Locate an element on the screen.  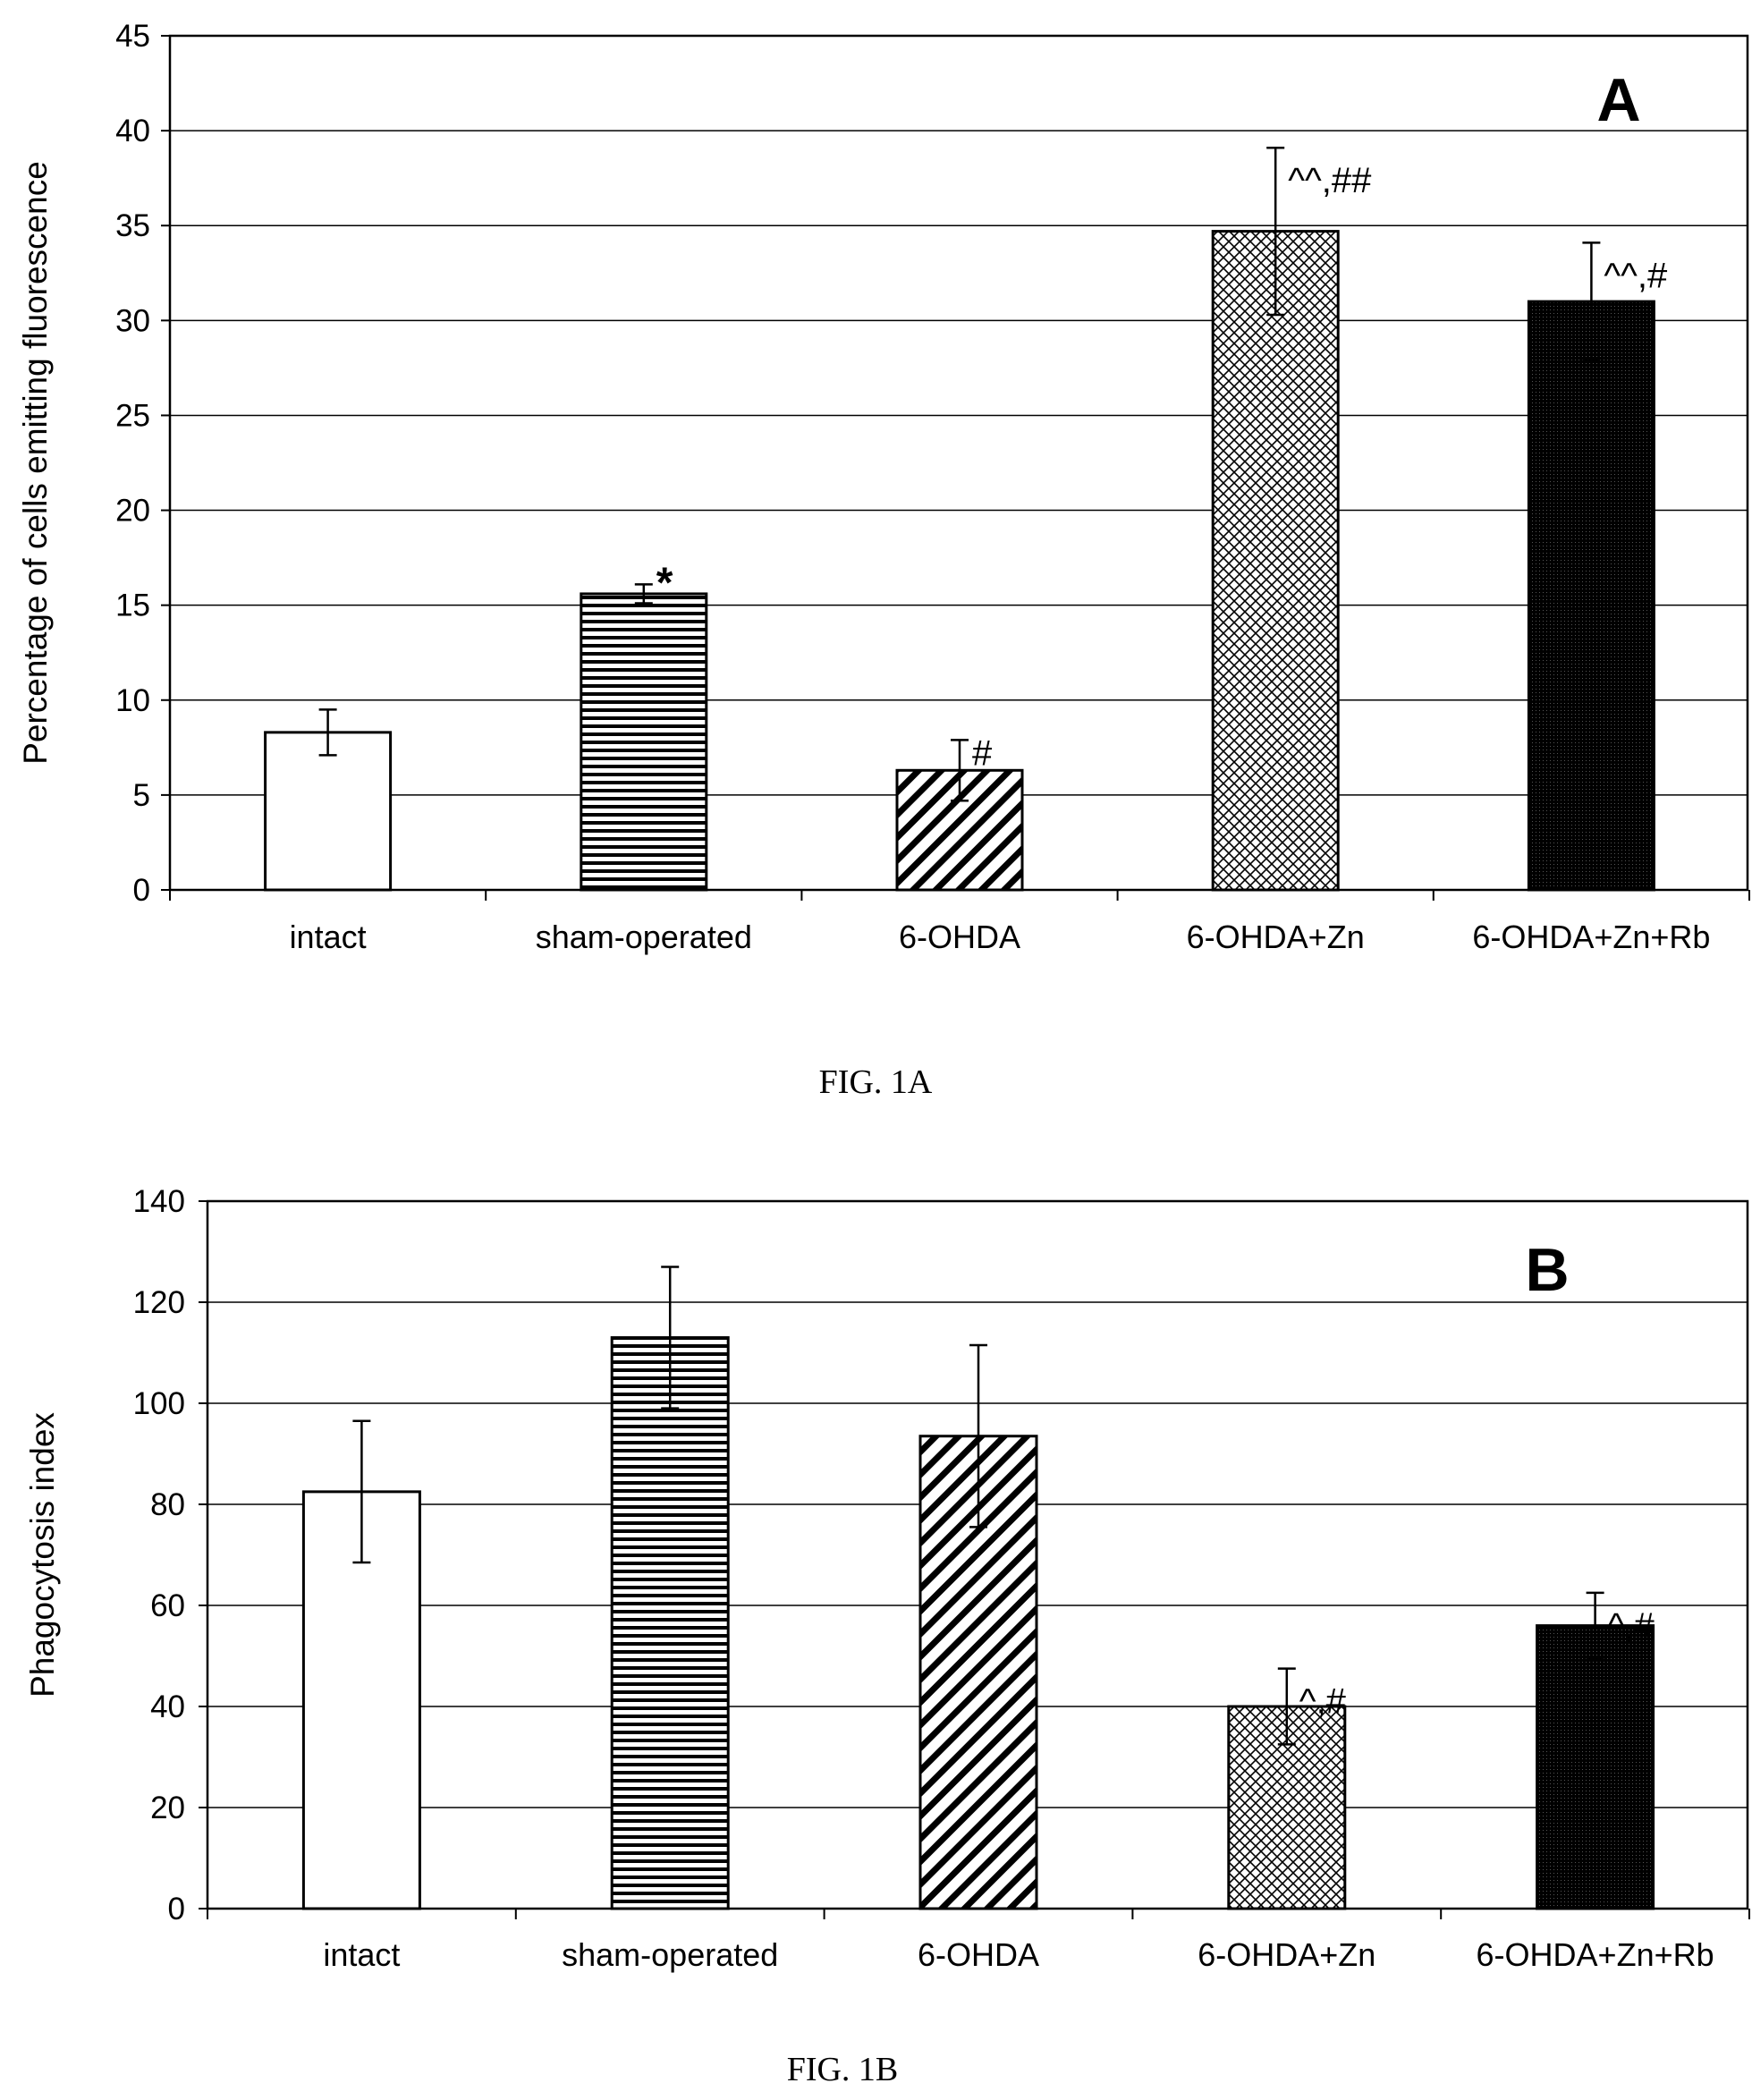
y-tick-label: 120 is located at coordinates (159, 1302).